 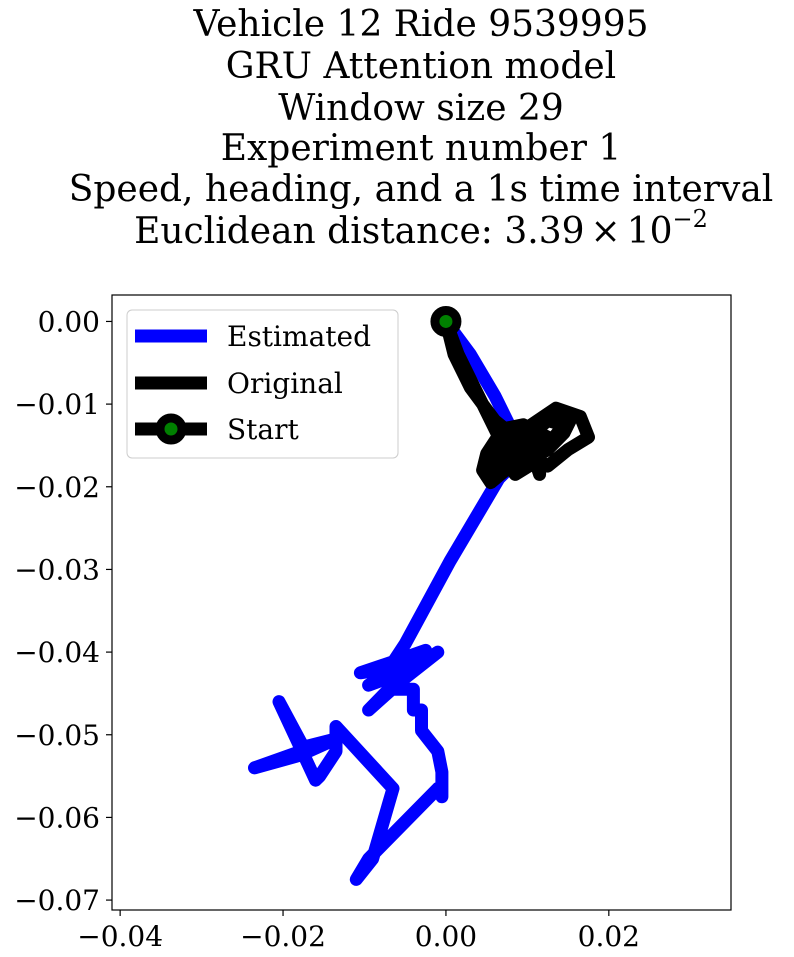 What do you see at coordinates (446, 321) in the screenshot?
I see `start-marker` at bounding box center [446, 321].